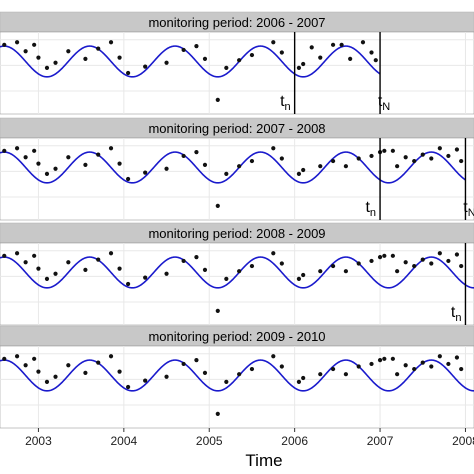 The height and width of the screenshot is (474, 474). Describe the element at coordinates (236, 336) in the screenshot. I see `panel-title: monitoring period: 2009 - 2010` at that location.